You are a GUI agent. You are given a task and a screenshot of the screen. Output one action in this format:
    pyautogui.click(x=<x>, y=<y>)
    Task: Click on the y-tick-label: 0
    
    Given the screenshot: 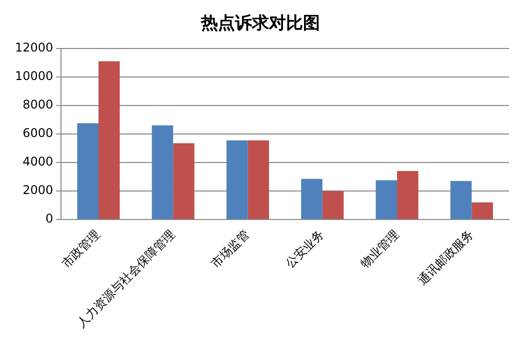 What is the action you would take?
    pyautogui.click(x=50, y=219)
    